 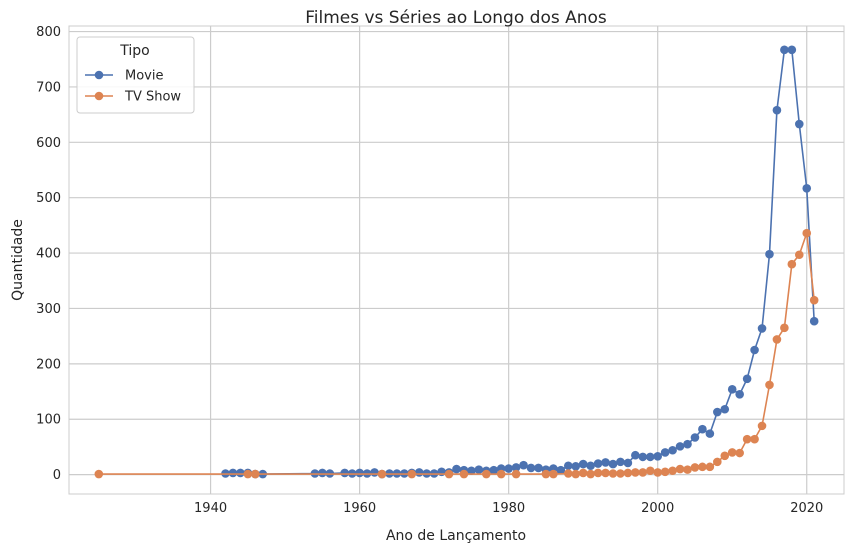 I want to click on legend-box, so click(x=135, y=75).